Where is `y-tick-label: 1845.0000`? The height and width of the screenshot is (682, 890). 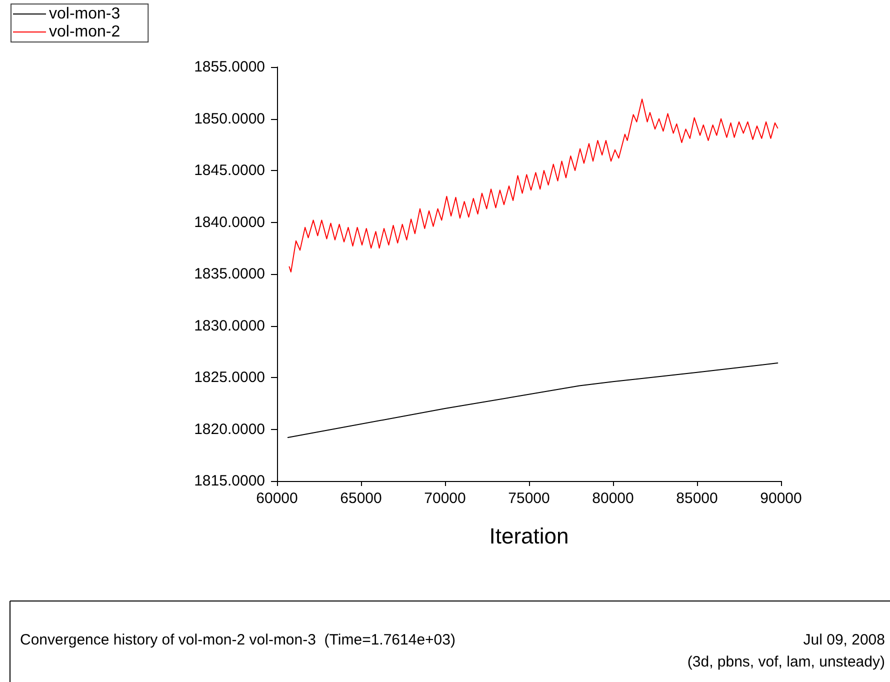
y-tick-label: 1845.0000 is located at coordinates (229, 170).